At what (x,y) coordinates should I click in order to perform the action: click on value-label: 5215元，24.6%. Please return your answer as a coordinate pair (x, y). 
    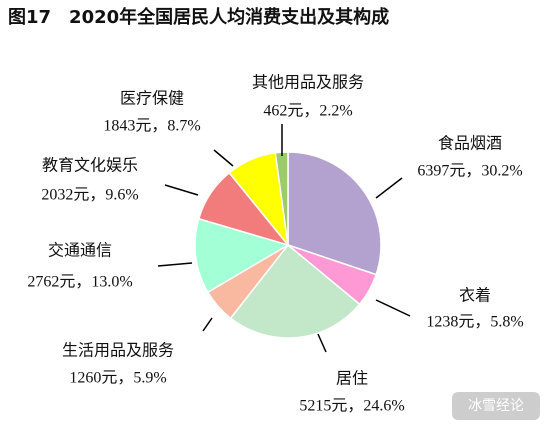
    Looking at the image, I should click on (351, 406).